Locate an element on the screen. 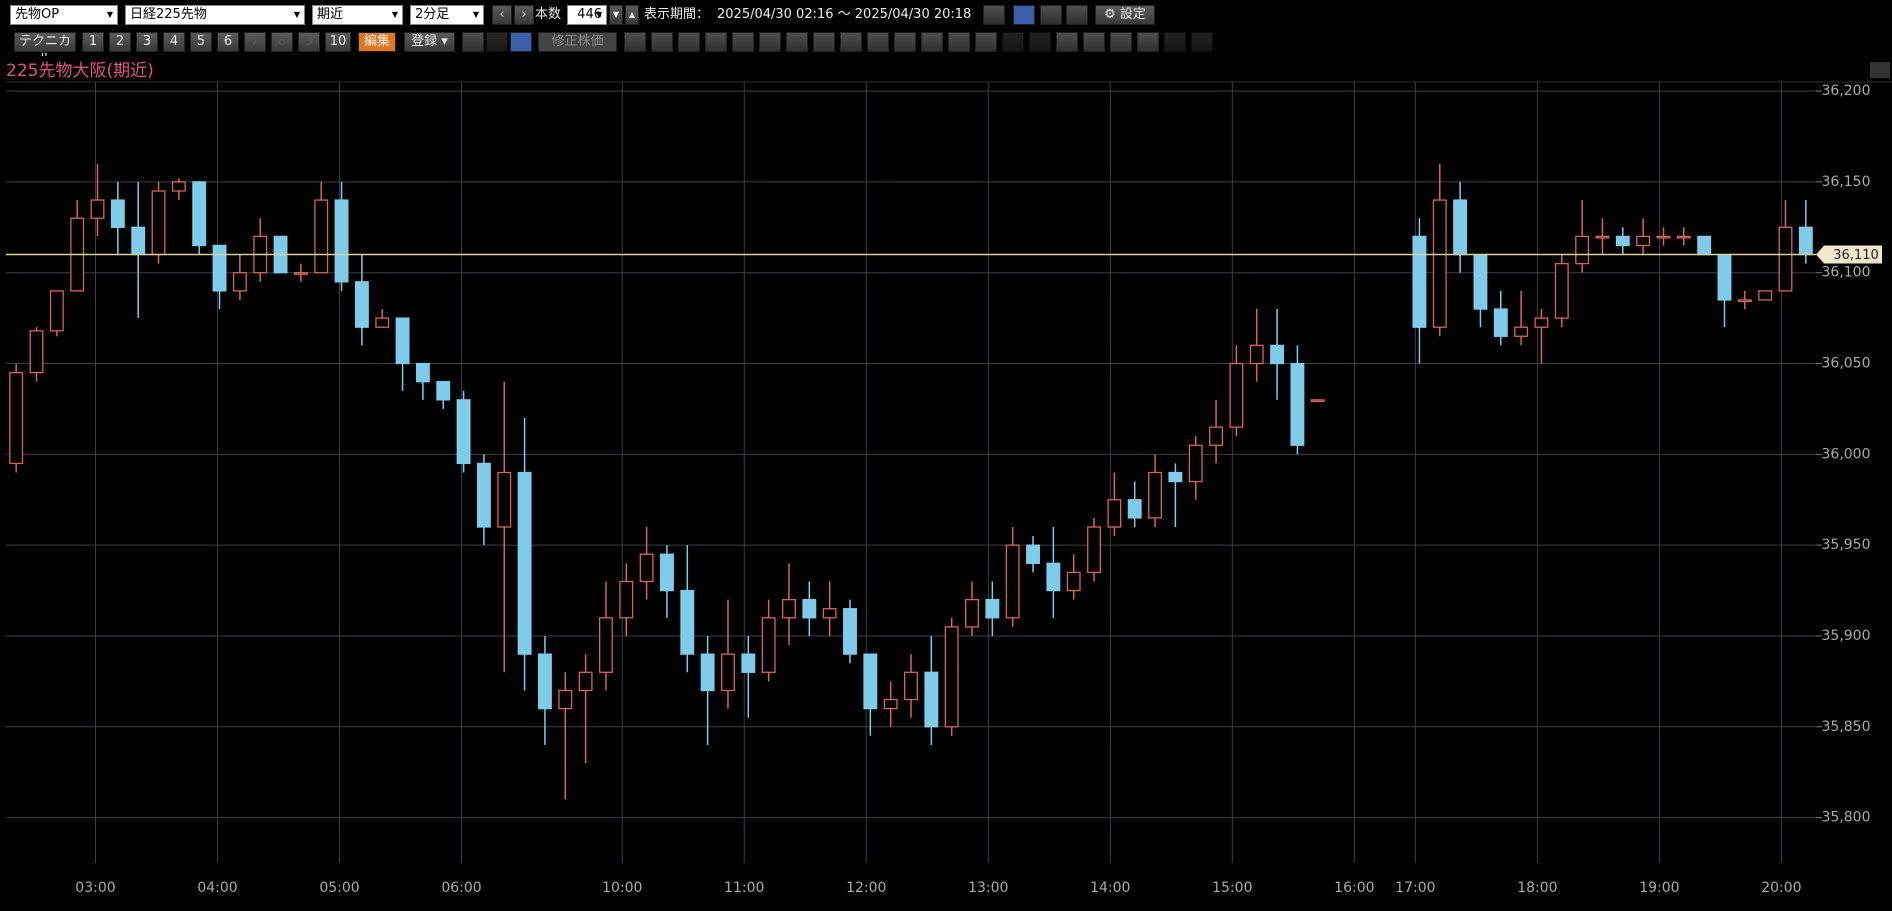 This screenshot has height=911, width=1892. prev-button: ‹ is located at coordinates (502, 15).